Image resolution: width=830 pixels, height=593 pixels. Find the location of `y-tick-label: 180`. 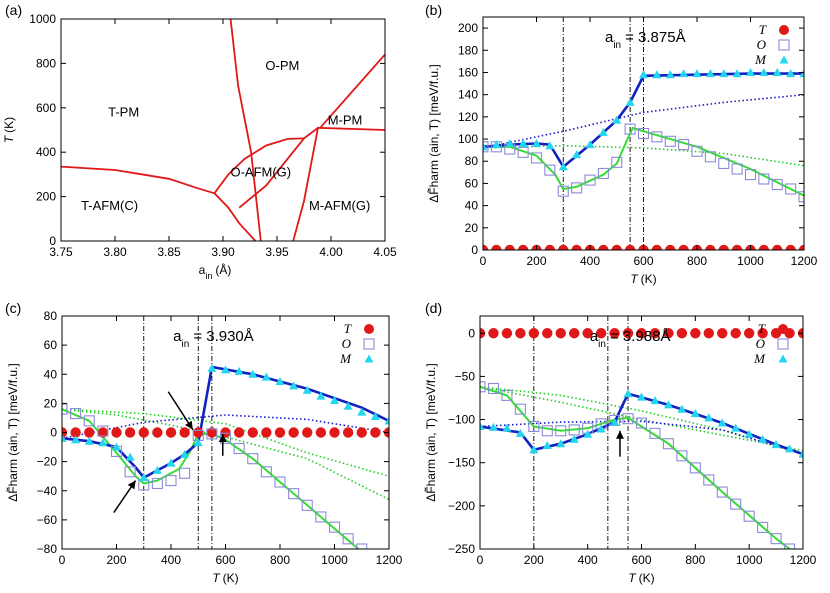

y-tick-label: 180 is located at coordinates (468, 50).